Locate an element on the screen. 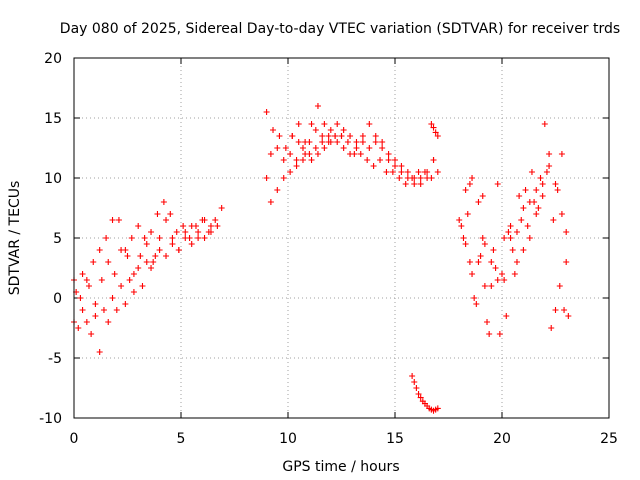 The height and width of the screenshot is (480, 640). x-tick-label: 20 is located at coordinates (502, 439).